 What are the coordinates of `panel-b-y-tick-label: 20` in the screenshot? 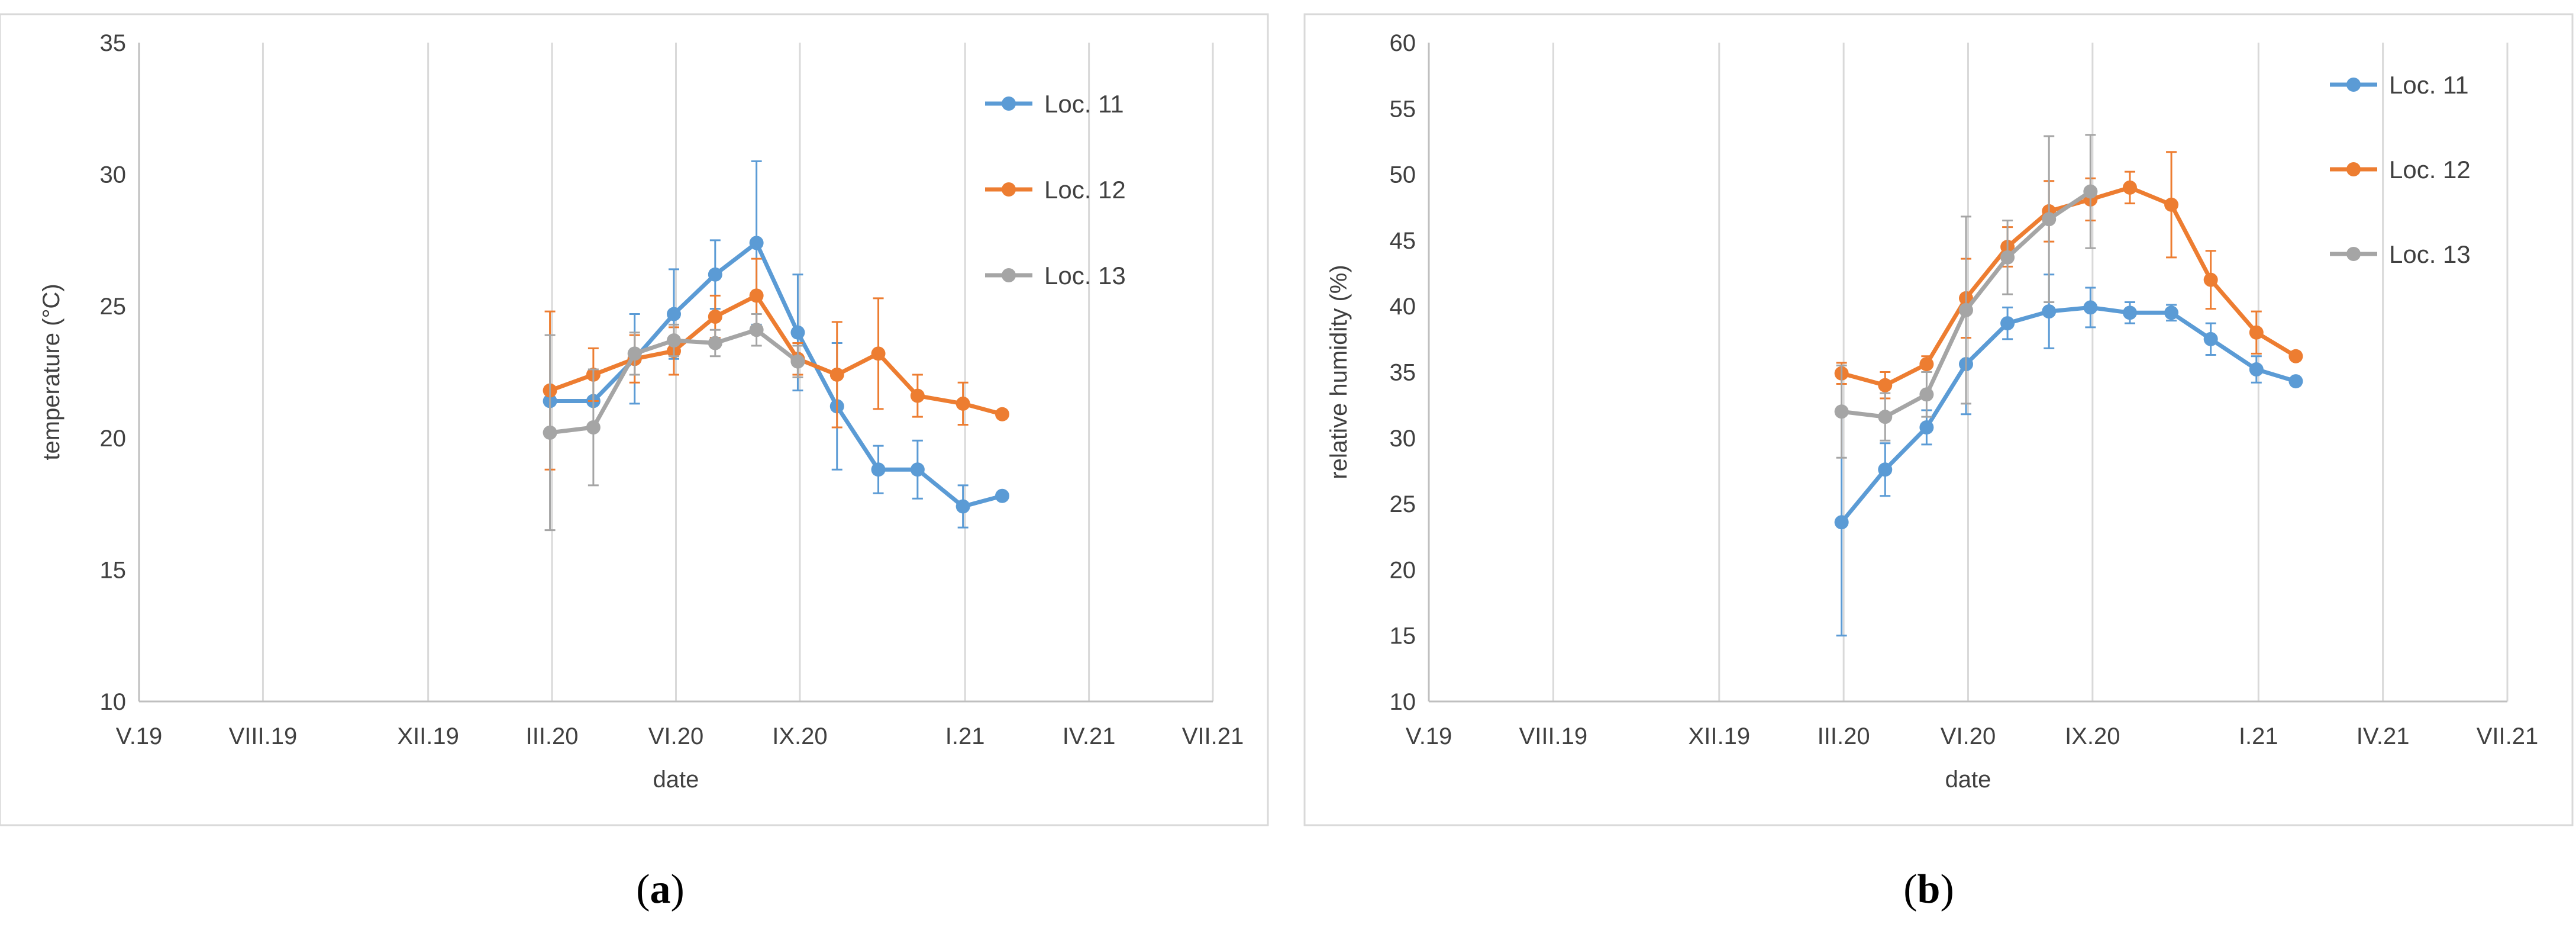 It's located at (1403, 570).